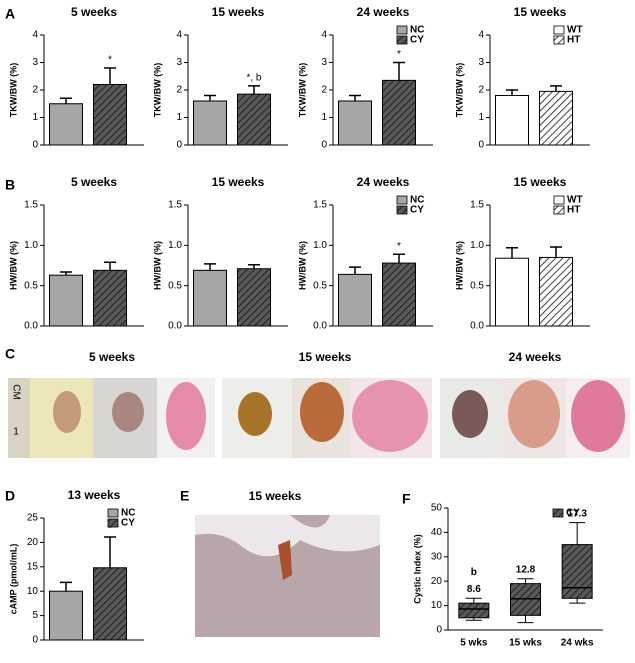 This screenshot has width=635, height=663. What do you see at coordinates (474, 589) in the screenshot?
I see `median-label: 8.6` at bounding box center [474, 589].